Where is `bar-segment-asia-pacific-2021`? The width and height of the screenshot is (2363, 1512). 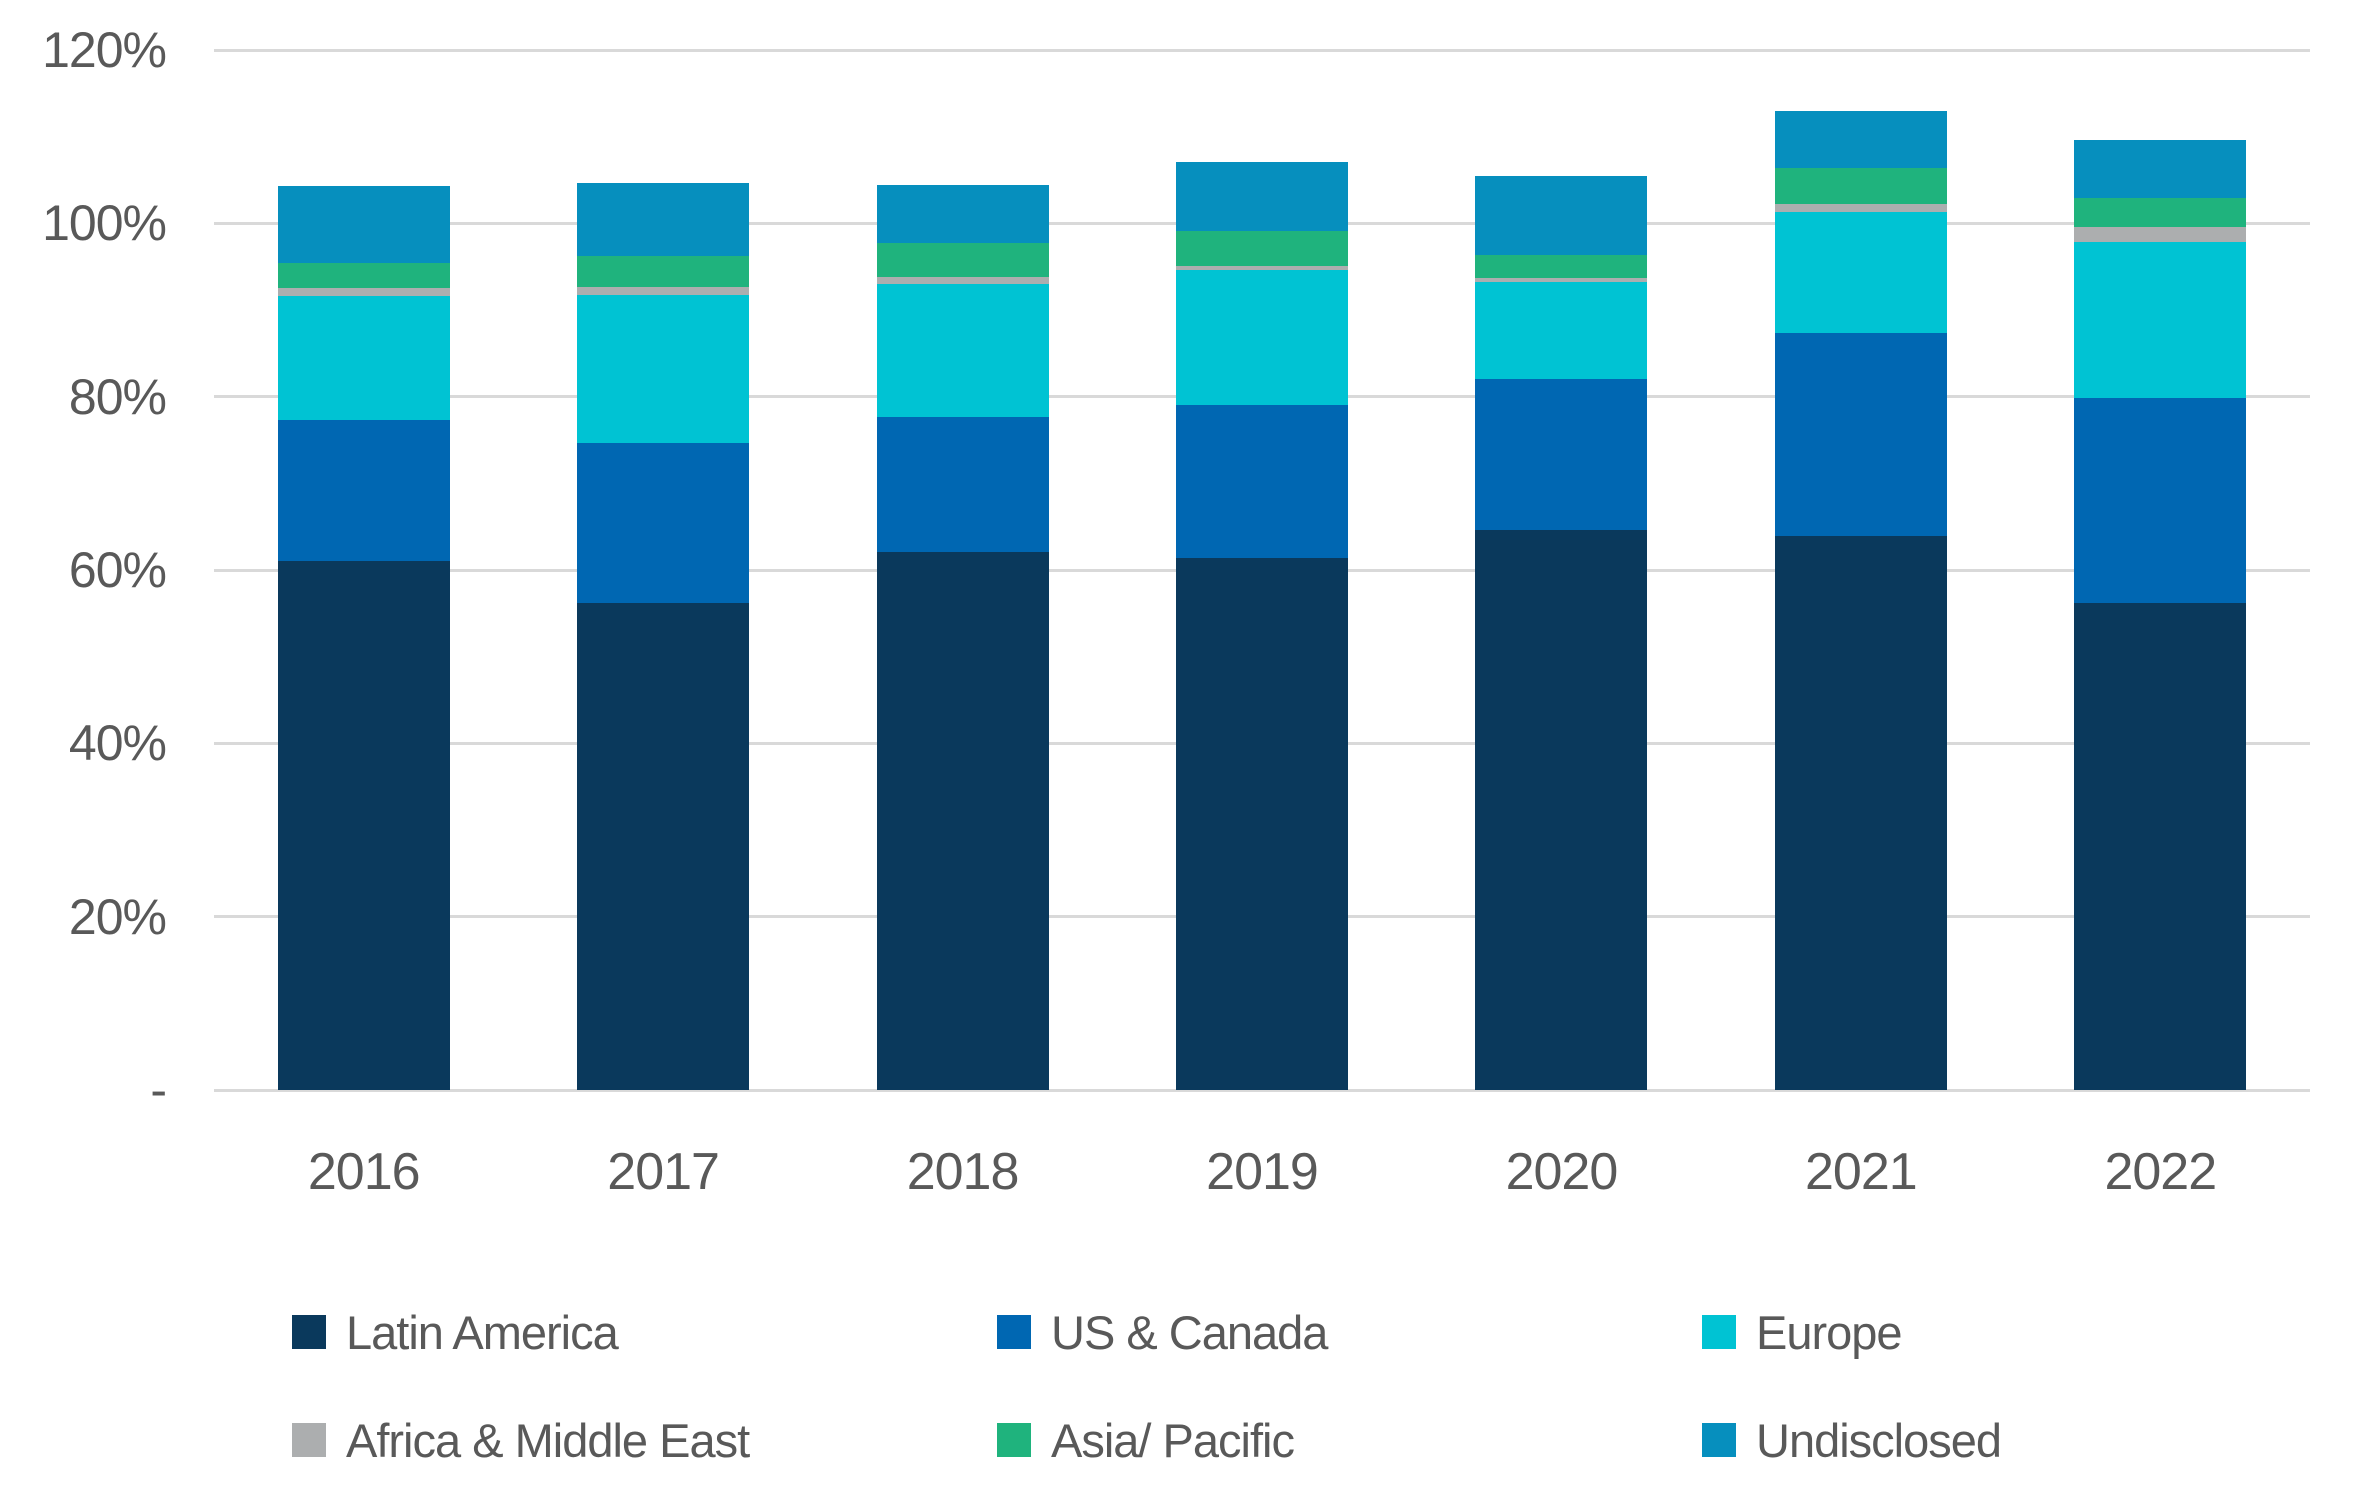 bar-segment-asia-pacific-2021 is located at coordinates (1860, 186).